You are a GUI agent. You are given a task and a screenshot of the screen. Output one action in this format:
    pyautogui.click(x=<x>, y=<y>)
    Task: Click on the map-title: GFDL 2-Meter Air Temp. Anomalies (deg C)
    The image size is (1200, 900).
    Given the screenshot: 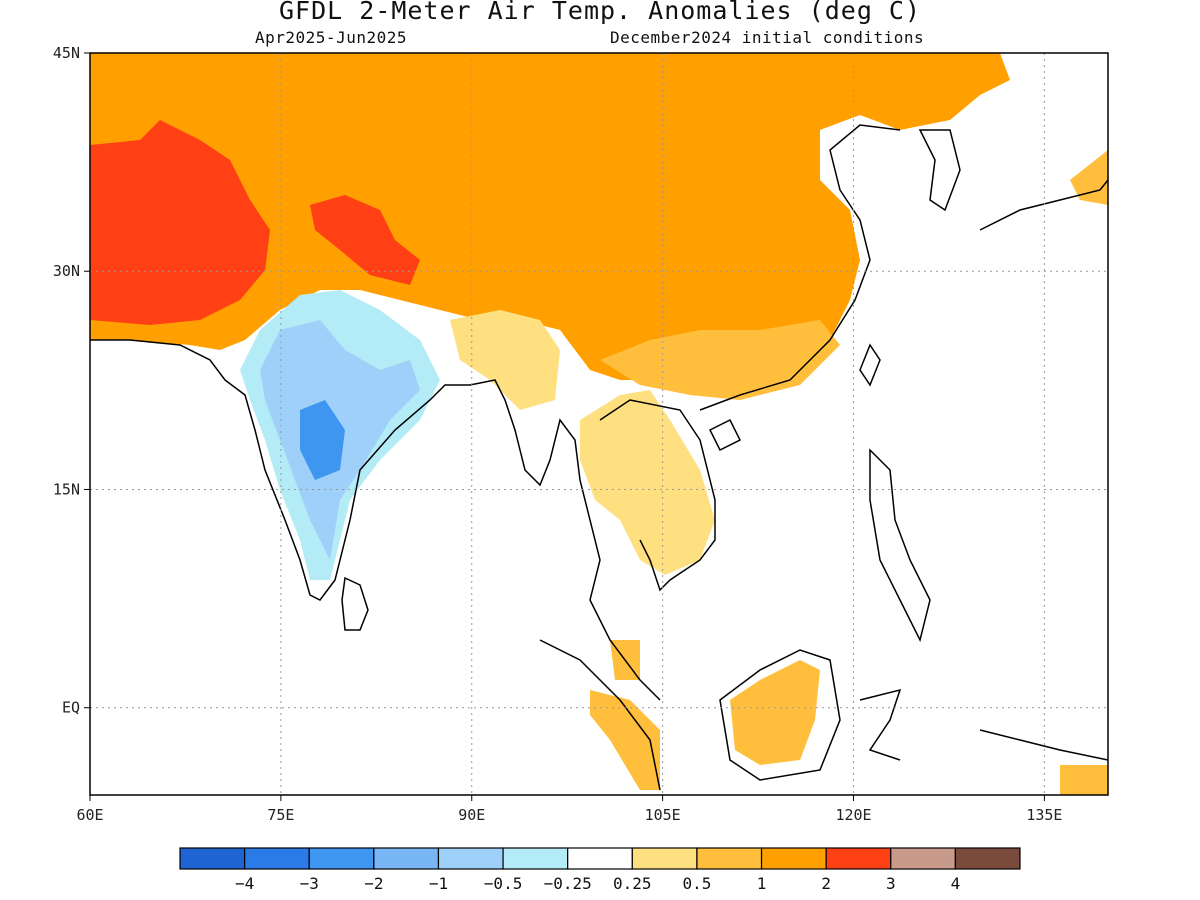 What is the action you would take?
    pyautogui.click(x=600, y=12)
    